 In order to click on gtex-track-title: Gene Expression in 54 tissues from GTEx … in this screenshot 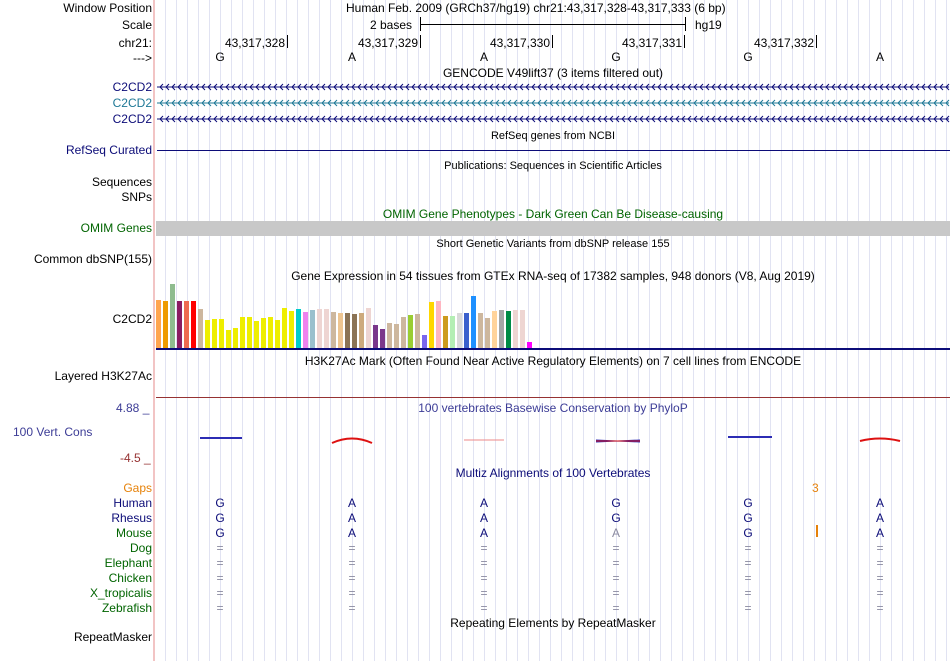, I will do `click(553, 276)`.